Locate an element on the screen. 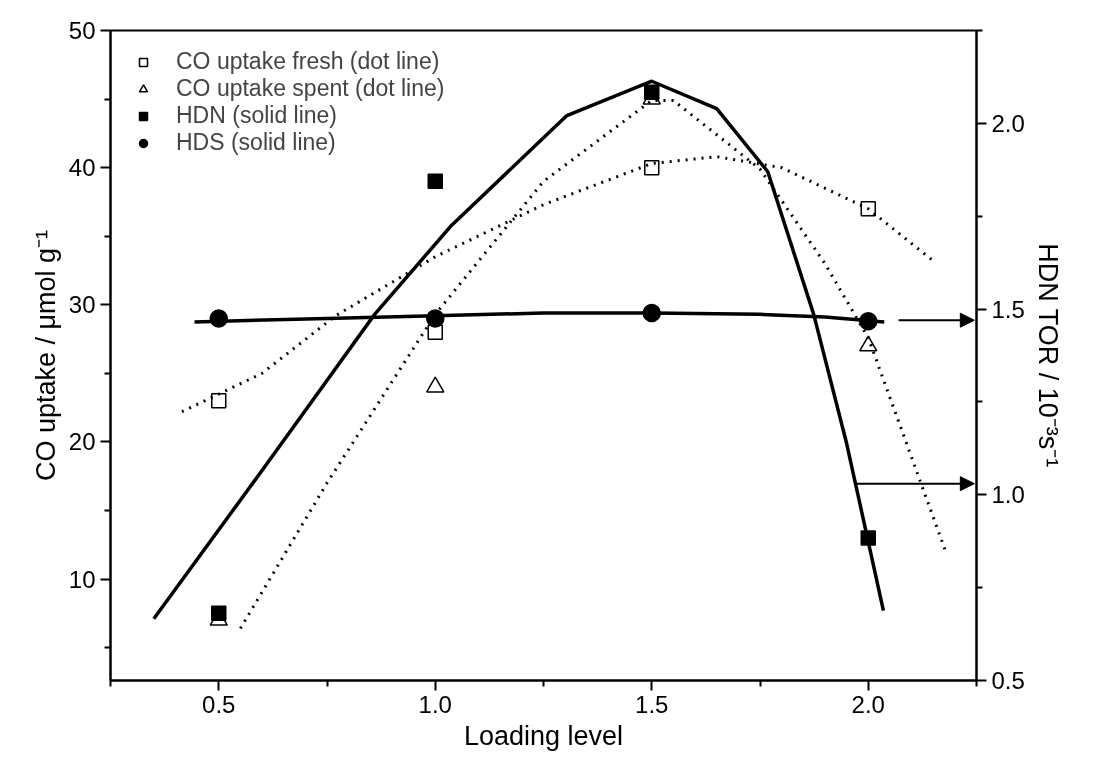 The image size is (1096, 780). x-axis-title: Loading level is located at coordinates (543, 735).